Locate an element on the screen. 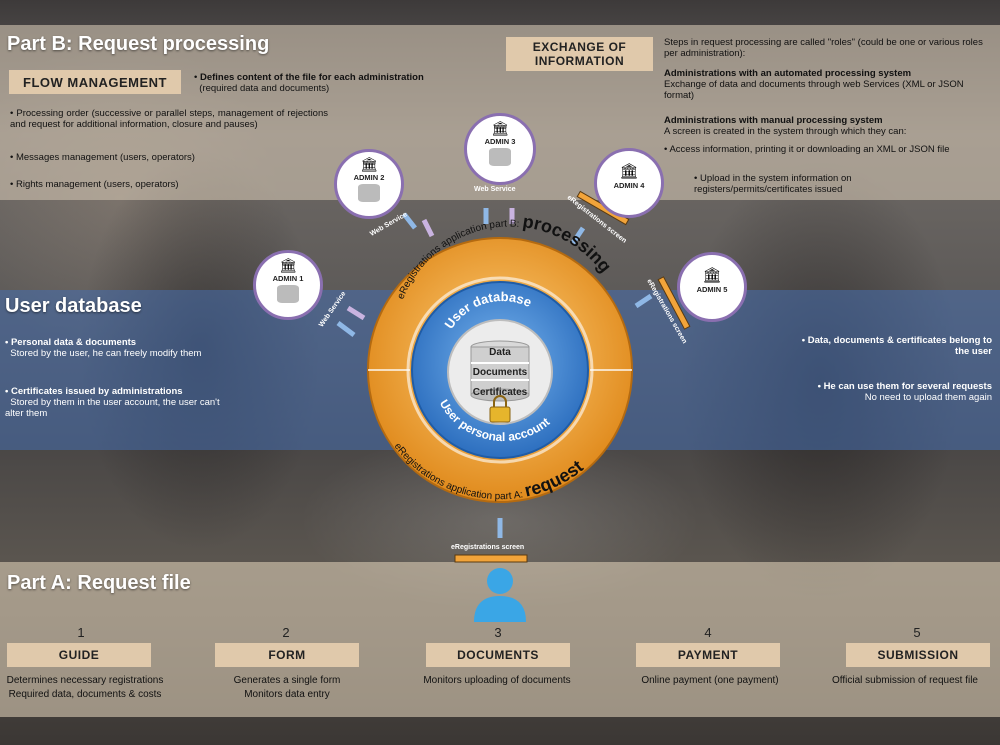  step-3-desc: Monitors uploading of documents is located at coordinates (497, 680).